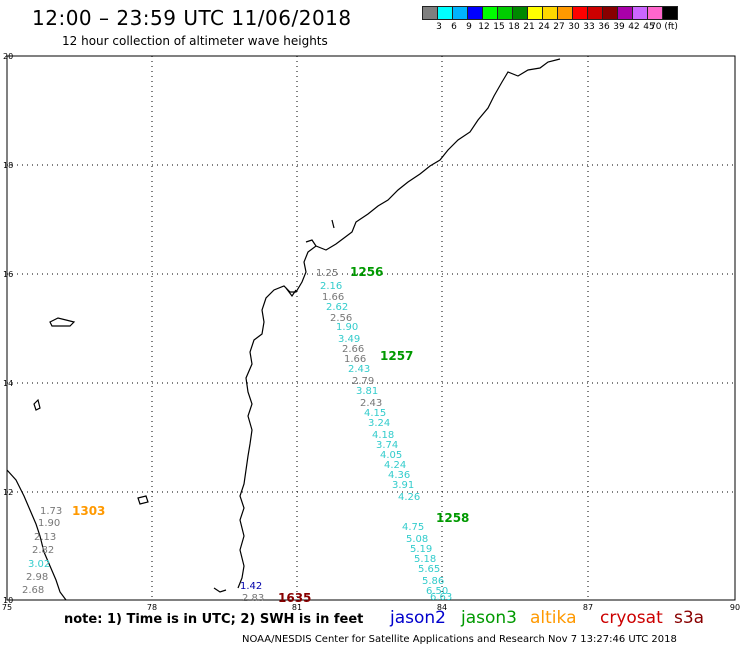  Describe the element at coordinates (399, 475) in the screenshot. I see `wave-height-label: 4.36` at that location.